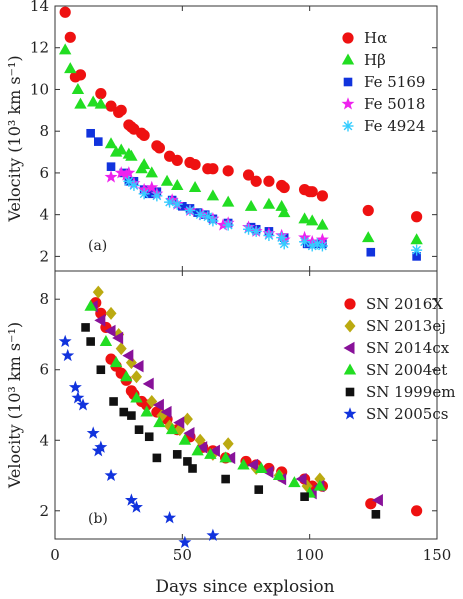  What do you see at coordinates (394, 104) in the screenshot?
I see `legend-label-fe-5018: Fe 5018` at bounding box center [394, 104].